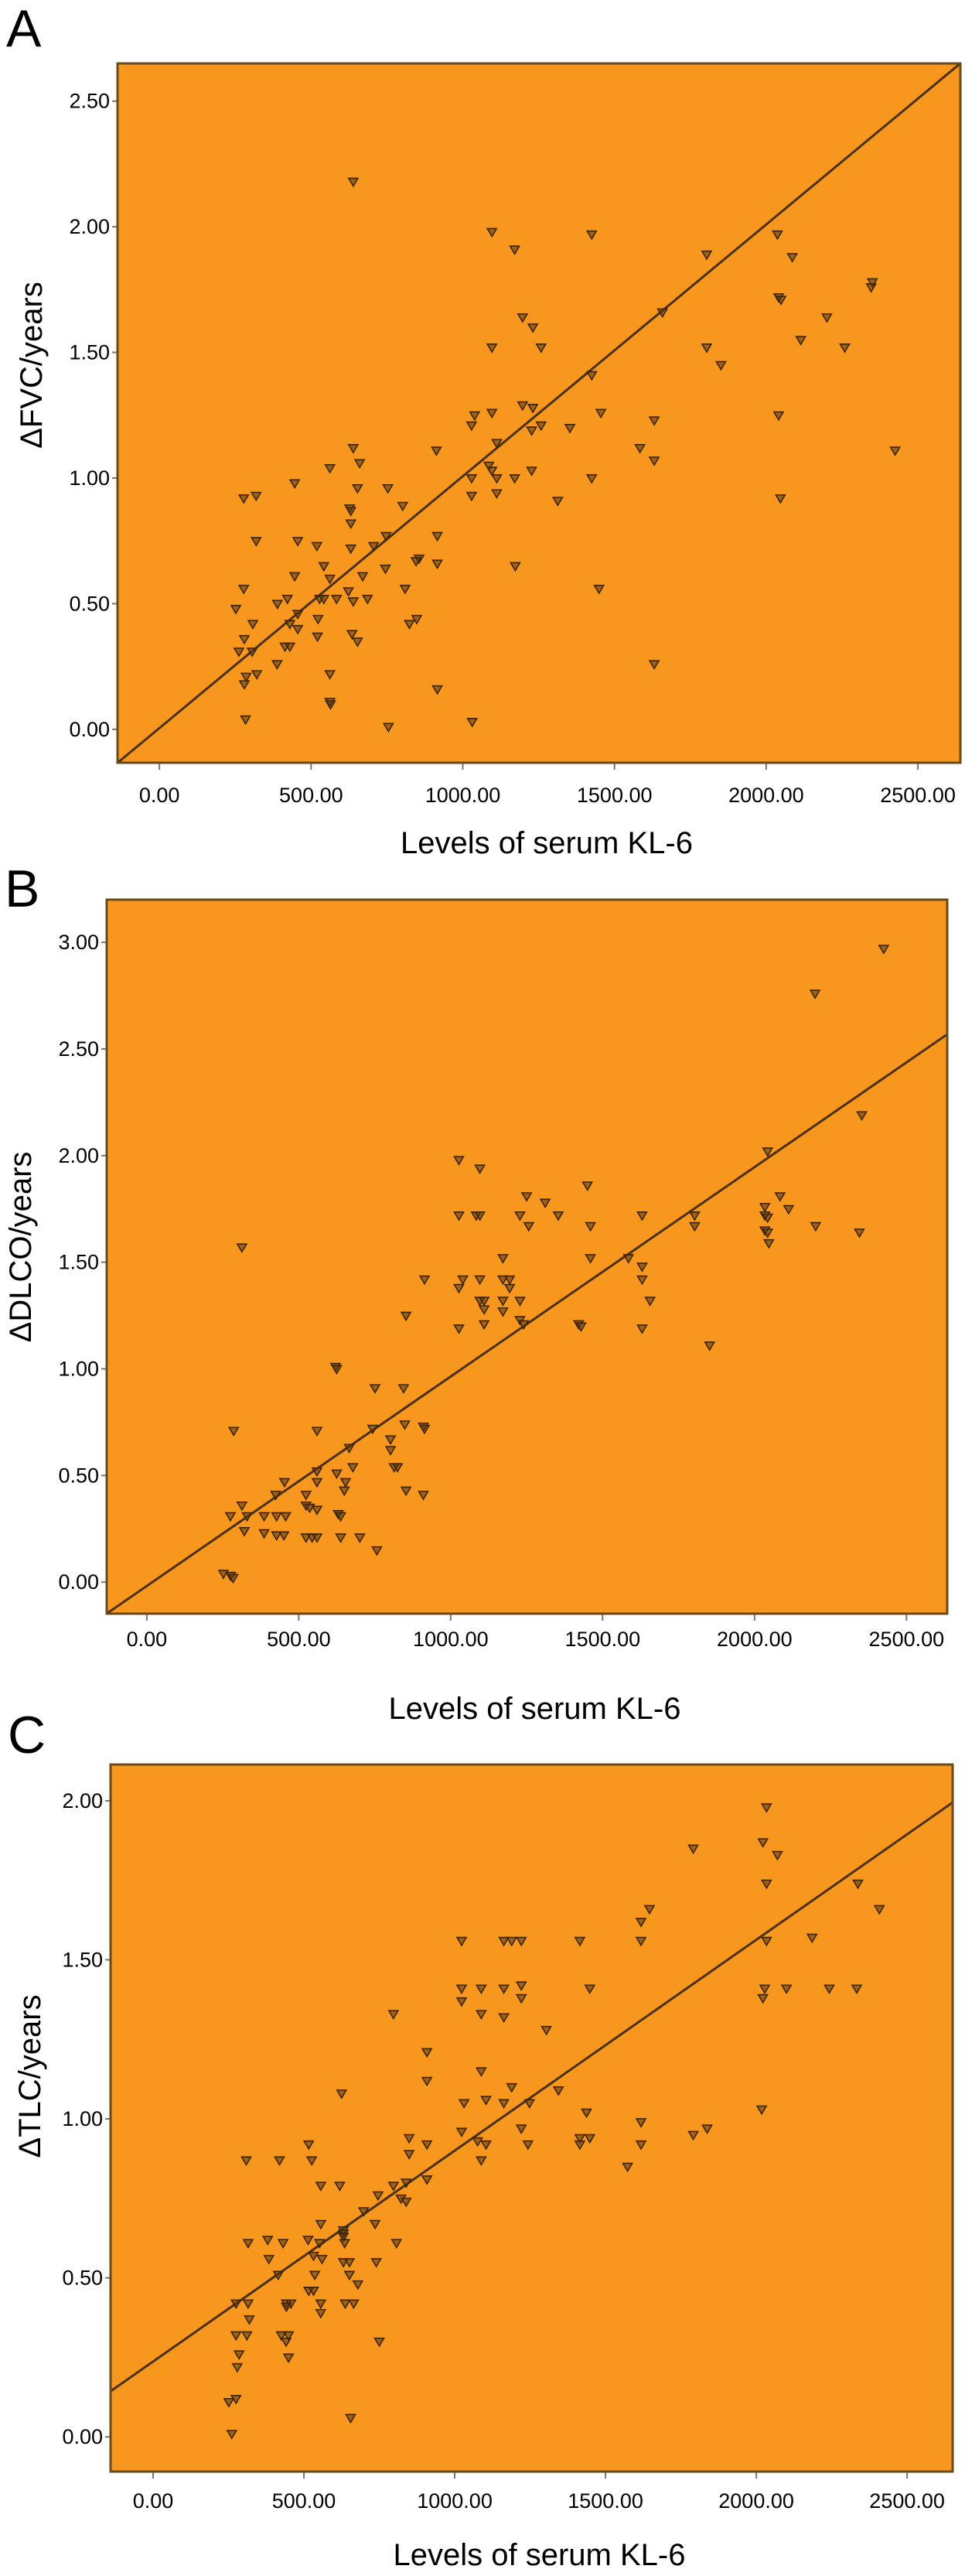 This screenshot has width=965, height=2576. What do you see at coordinates (83, 2436) in the screenshot?
I see `y-tick-label: 0.00` at bounding box center [83, 2436].